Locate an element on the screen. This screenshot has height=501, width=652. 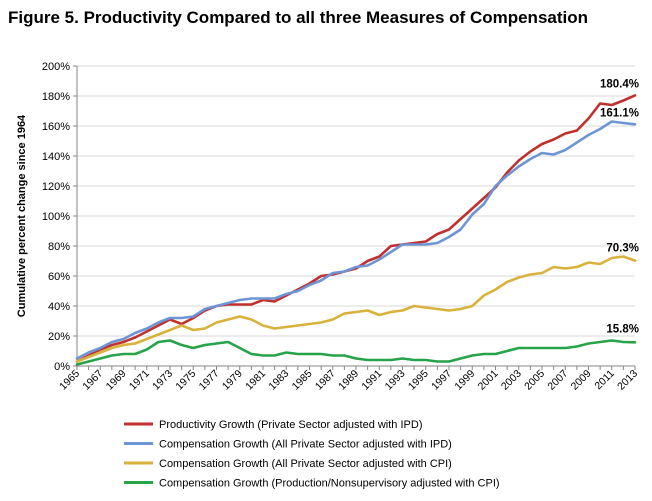
y-tick-label: 180% is located at coordinates (56, 97).